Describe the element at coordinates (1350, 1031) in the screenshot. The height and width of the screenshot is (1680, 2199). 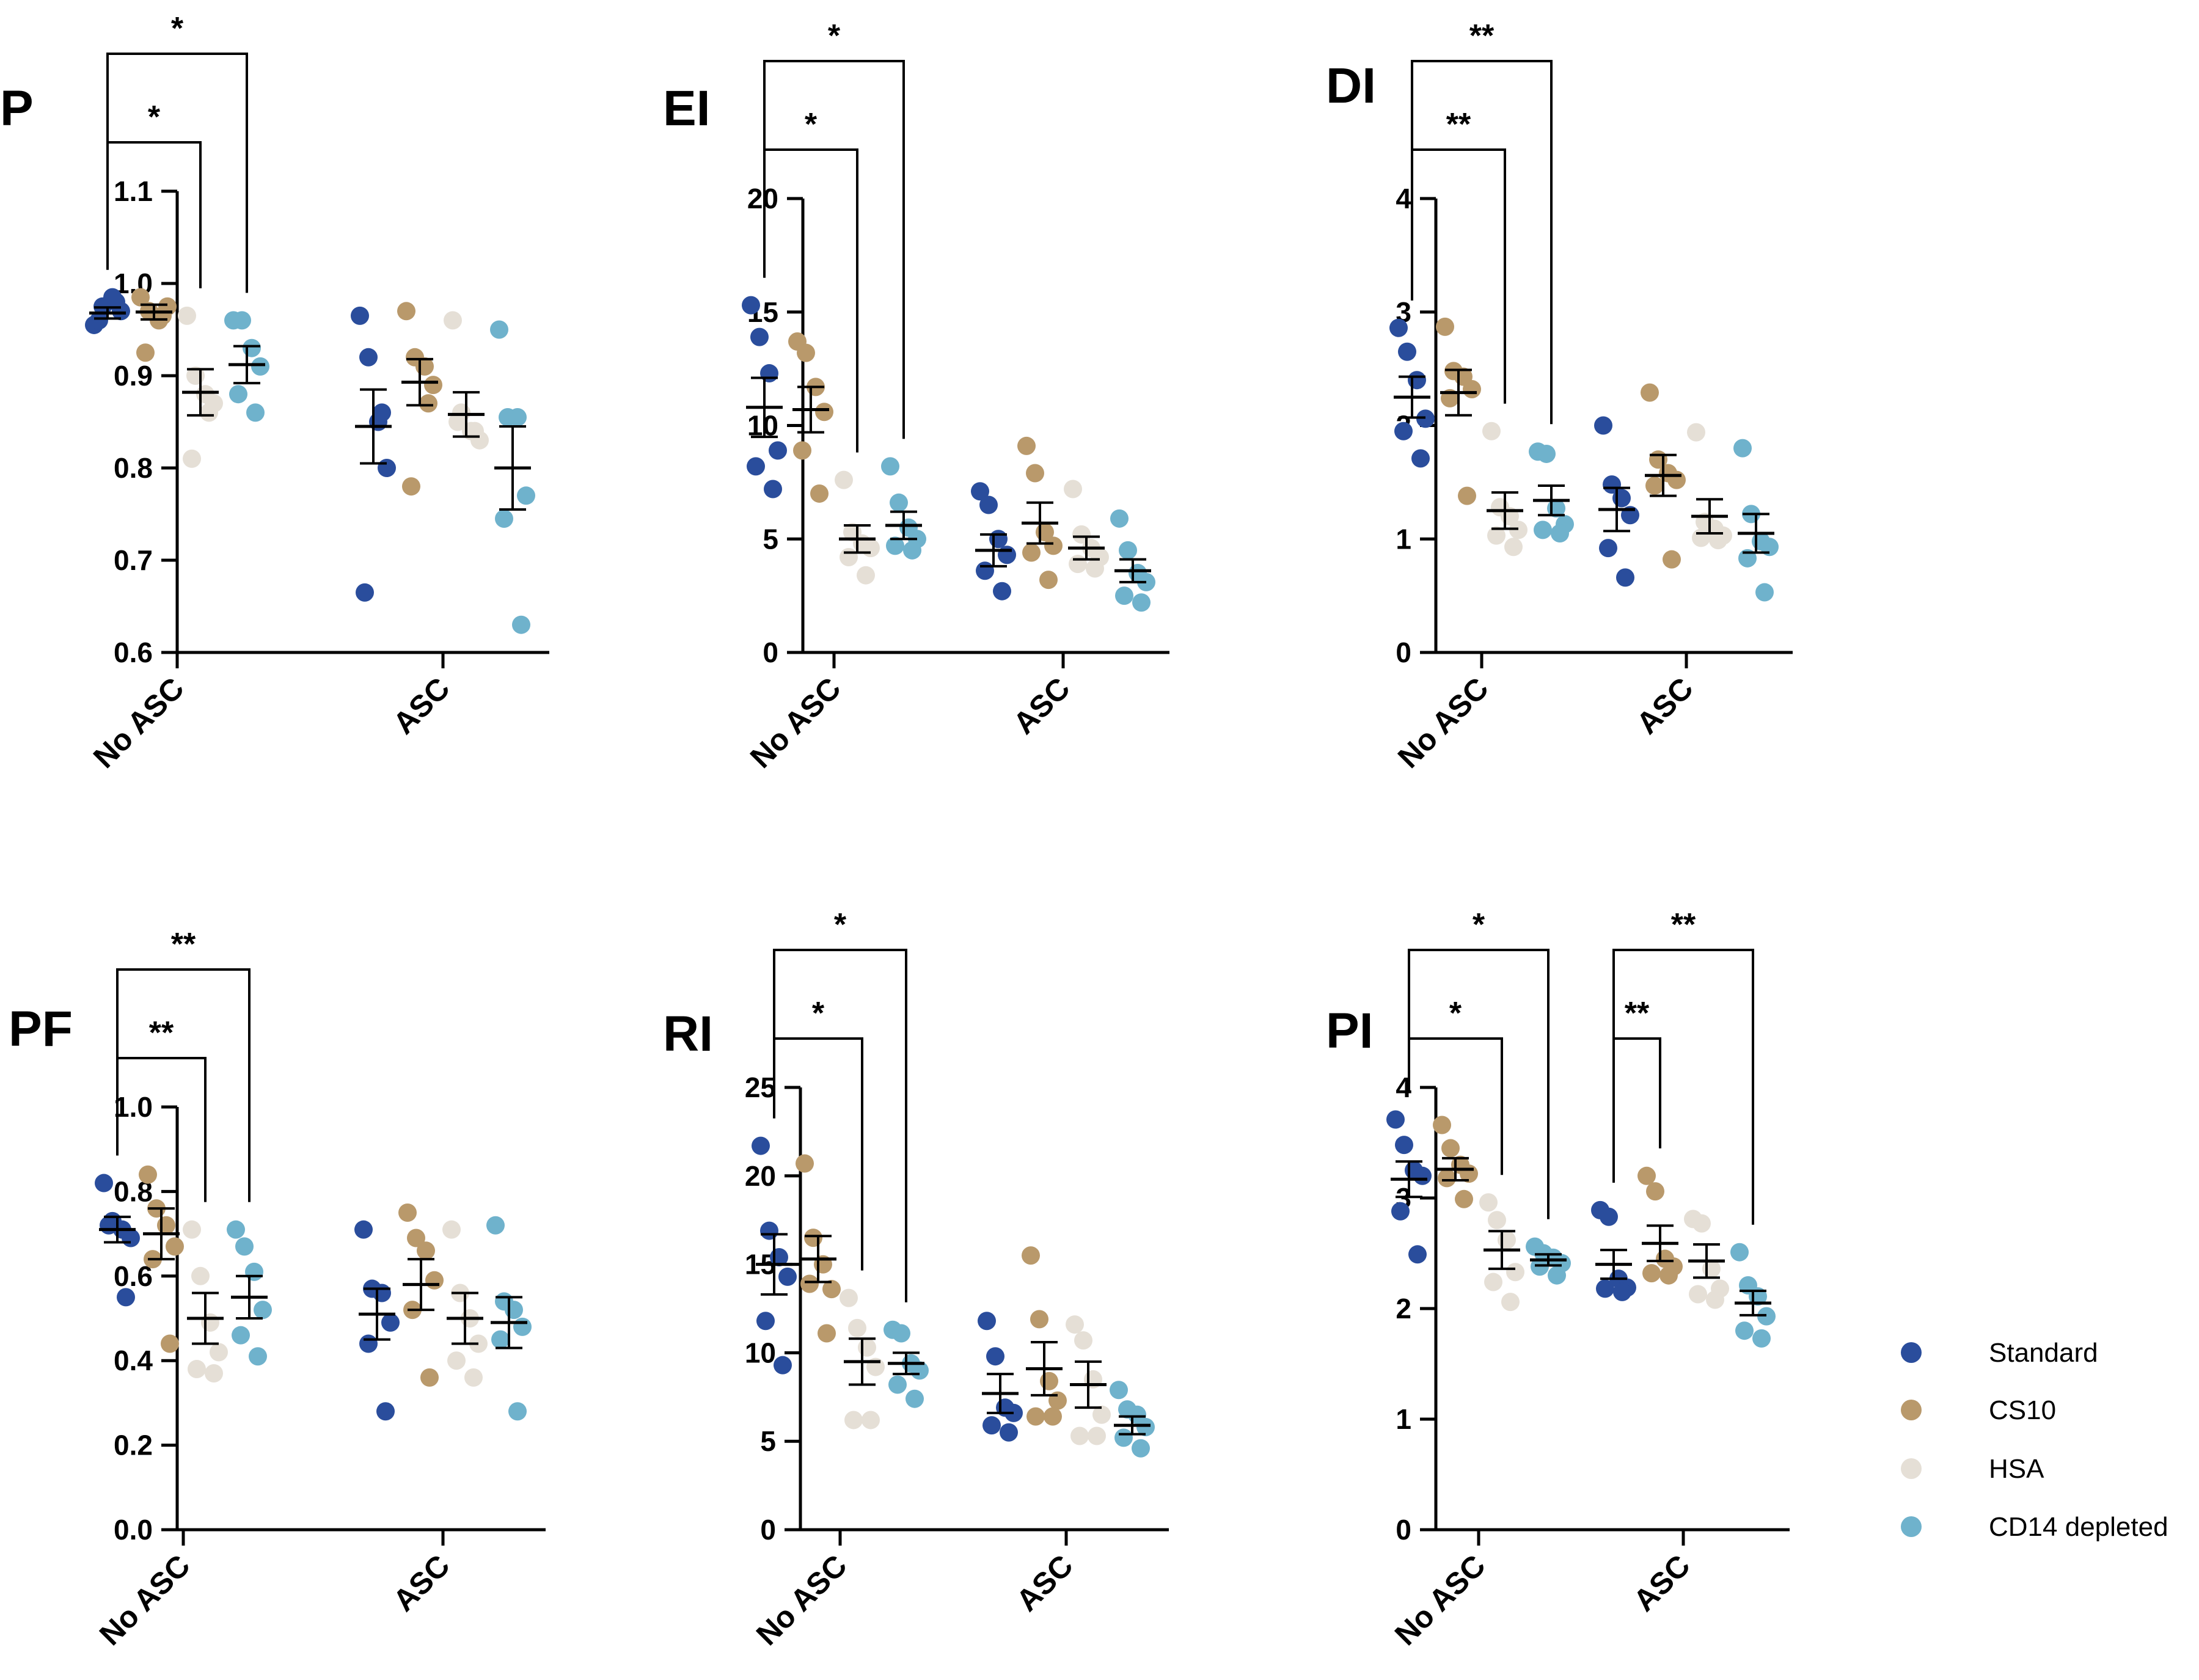
I see `panel-letter-pi: PI` at that location.